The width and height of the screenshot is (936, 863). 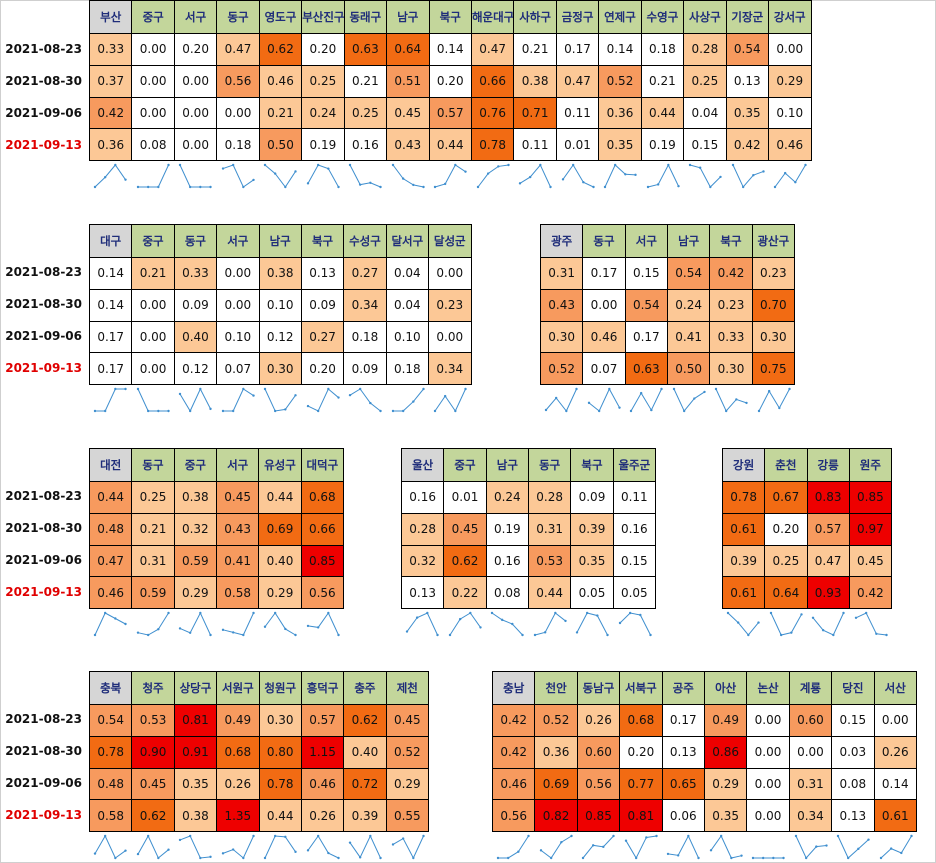 I want to click on value-cell: 0.16, so click(x=507, y=561).